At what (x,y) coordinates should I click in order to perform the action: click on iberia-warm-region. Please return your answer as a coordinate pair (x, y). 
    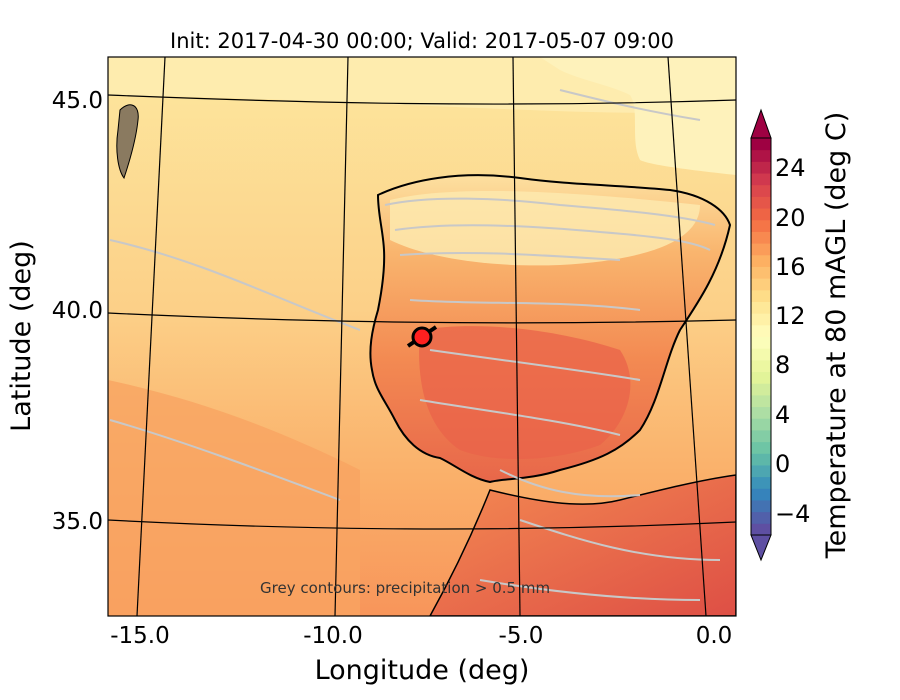
    Looking at the image, I should click on (525, 393).